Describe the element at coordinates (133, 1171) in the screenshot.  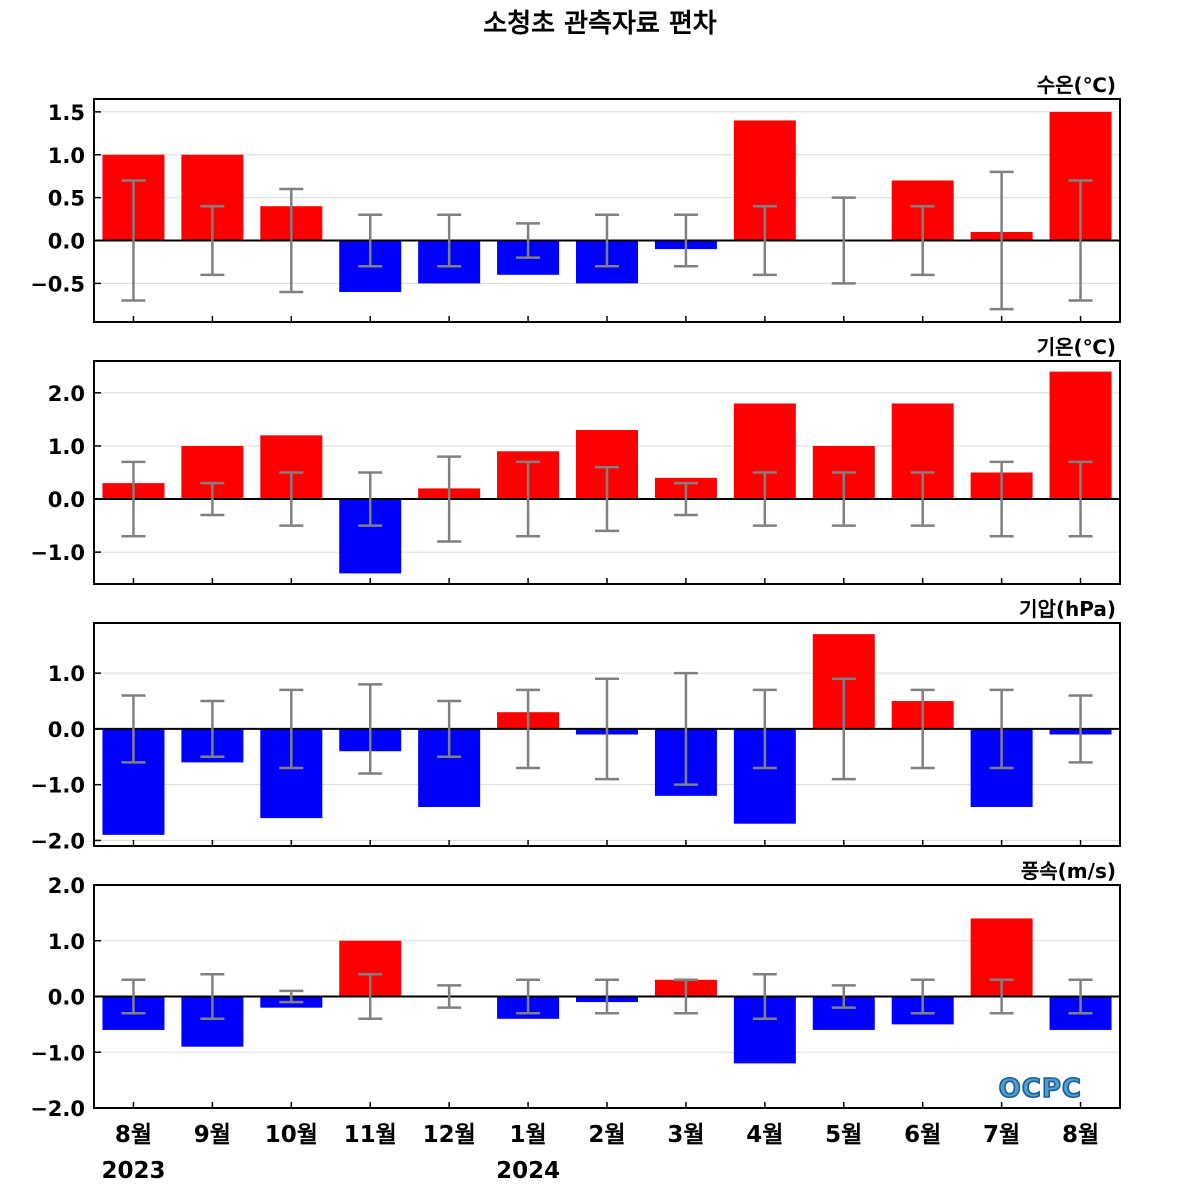
I see `x-year-label: 2023` at that location.